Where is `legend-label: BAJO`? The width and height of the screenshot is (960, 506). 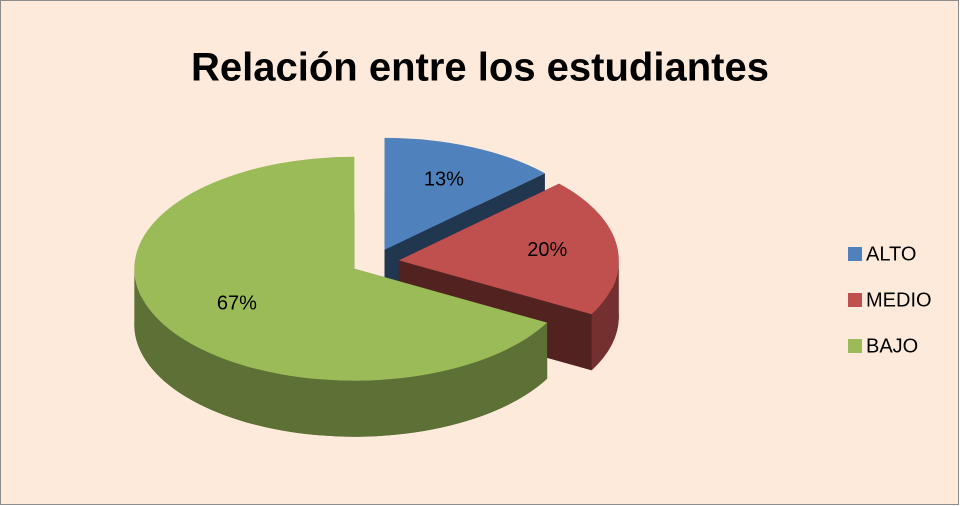
legend-label: BAJO is located at coordinates (892, 346).